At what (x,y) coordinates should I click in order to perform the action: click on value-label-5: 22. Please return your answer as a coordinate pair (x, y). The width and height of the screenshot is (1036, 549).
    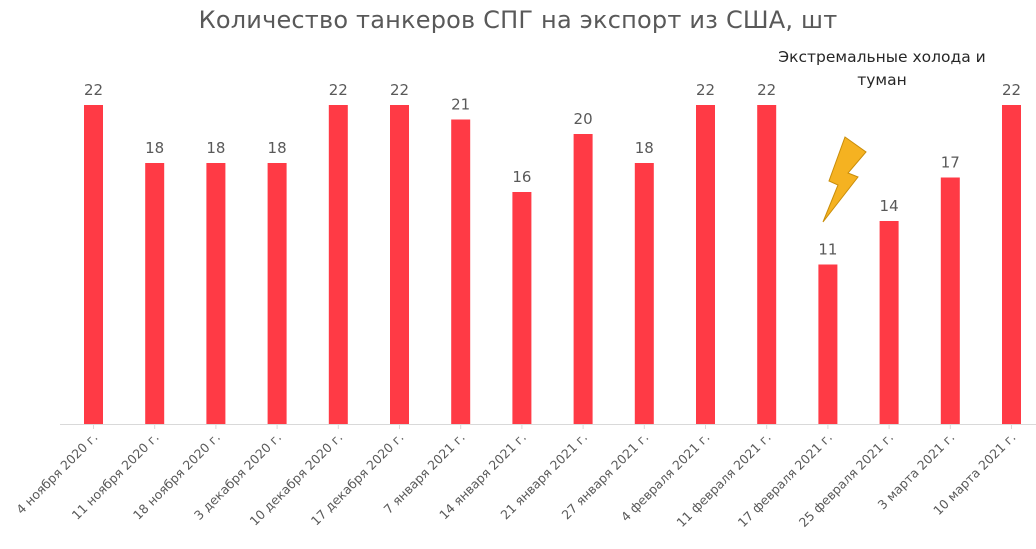
    Looking at the image, I should click on (338, 90).